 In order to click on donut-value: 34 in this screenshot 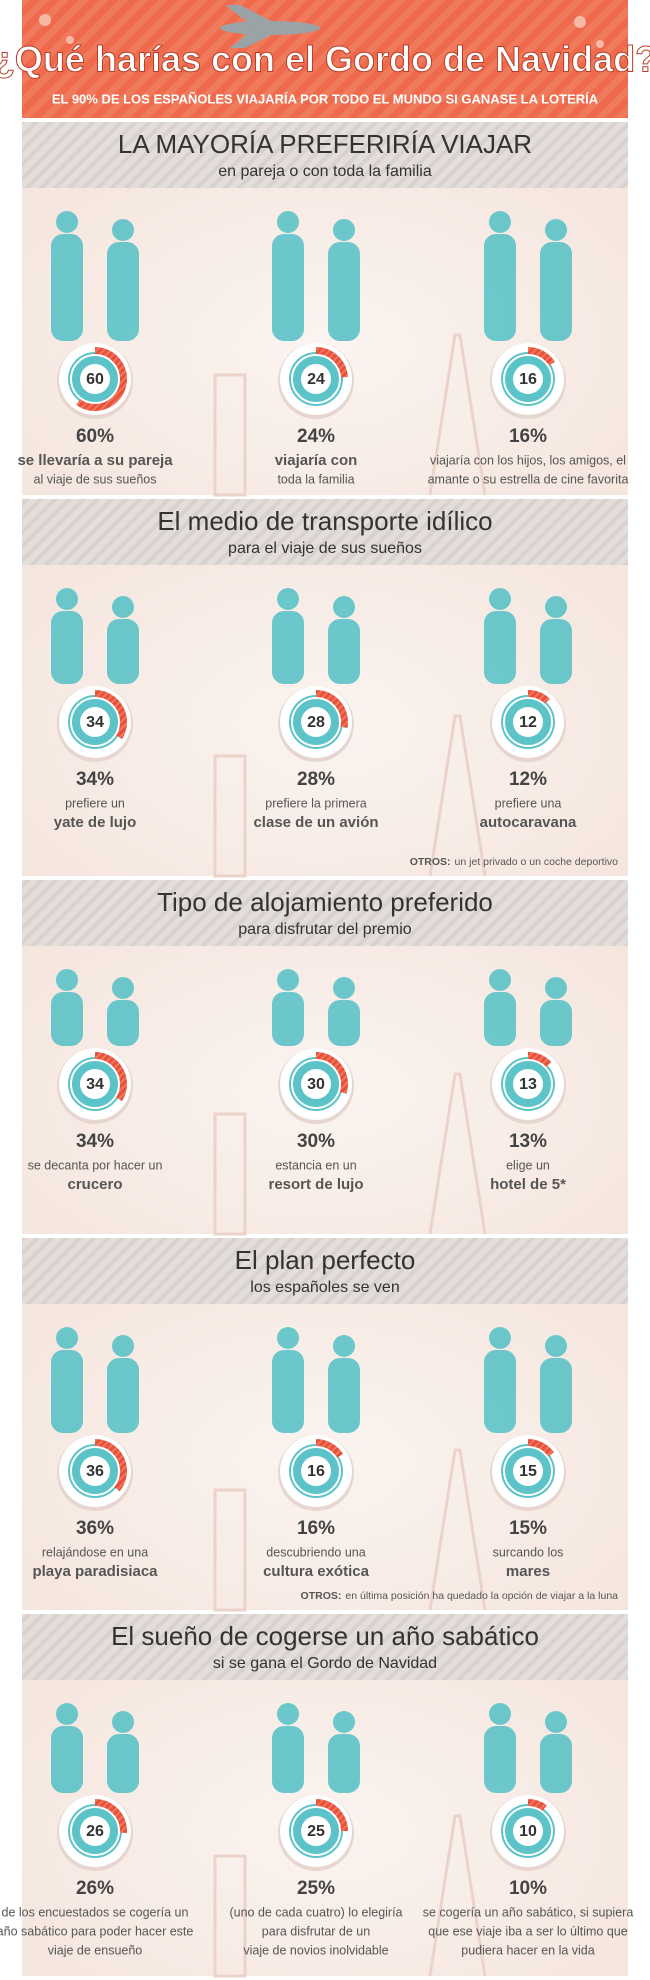, I will do `click(95, 722)`.